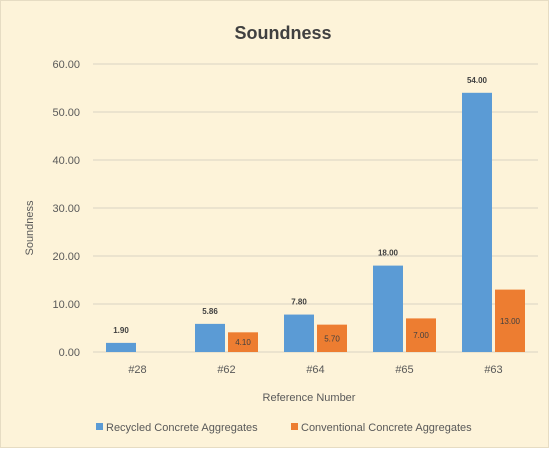 Image resolution: width=549 pixels, height=449 pixels. I want to click on y-tick-label: 0.00, so click(69, 353).